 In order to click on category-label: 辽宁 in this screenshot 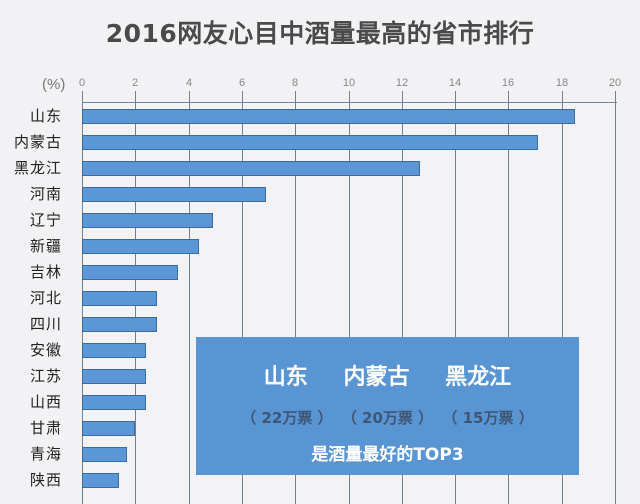, I will do `click(45, 220)`.